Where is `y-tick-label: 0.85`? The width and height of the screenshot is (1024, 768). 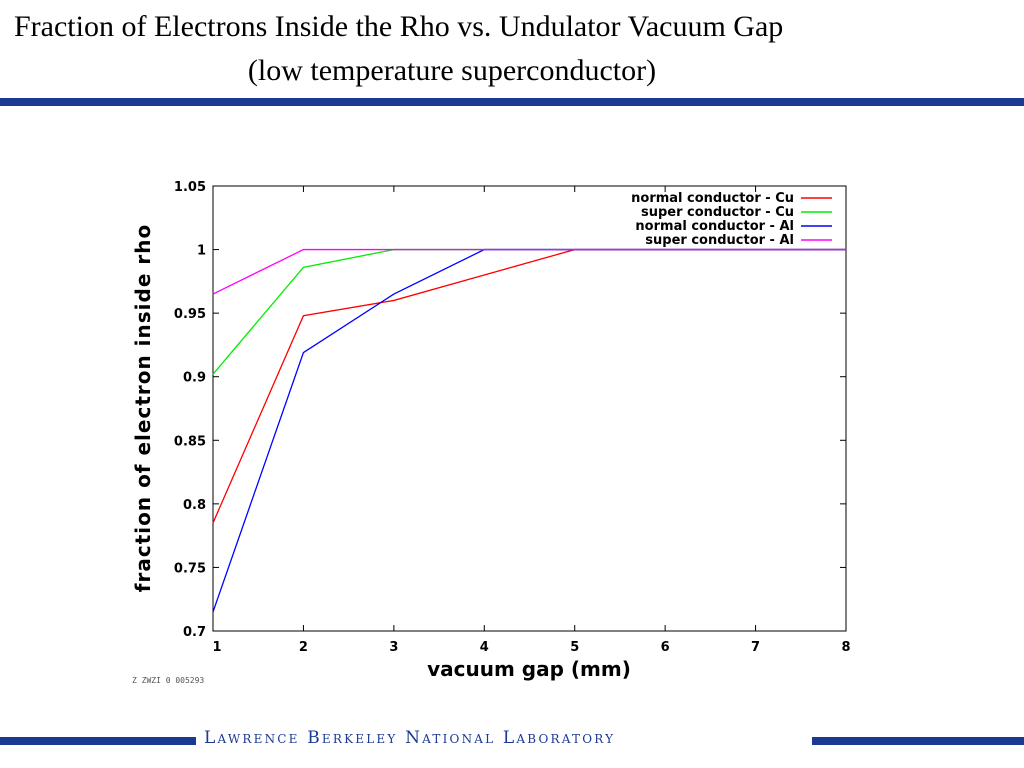
y-tick-label: 0.85 is located at coordinates (190, 441).